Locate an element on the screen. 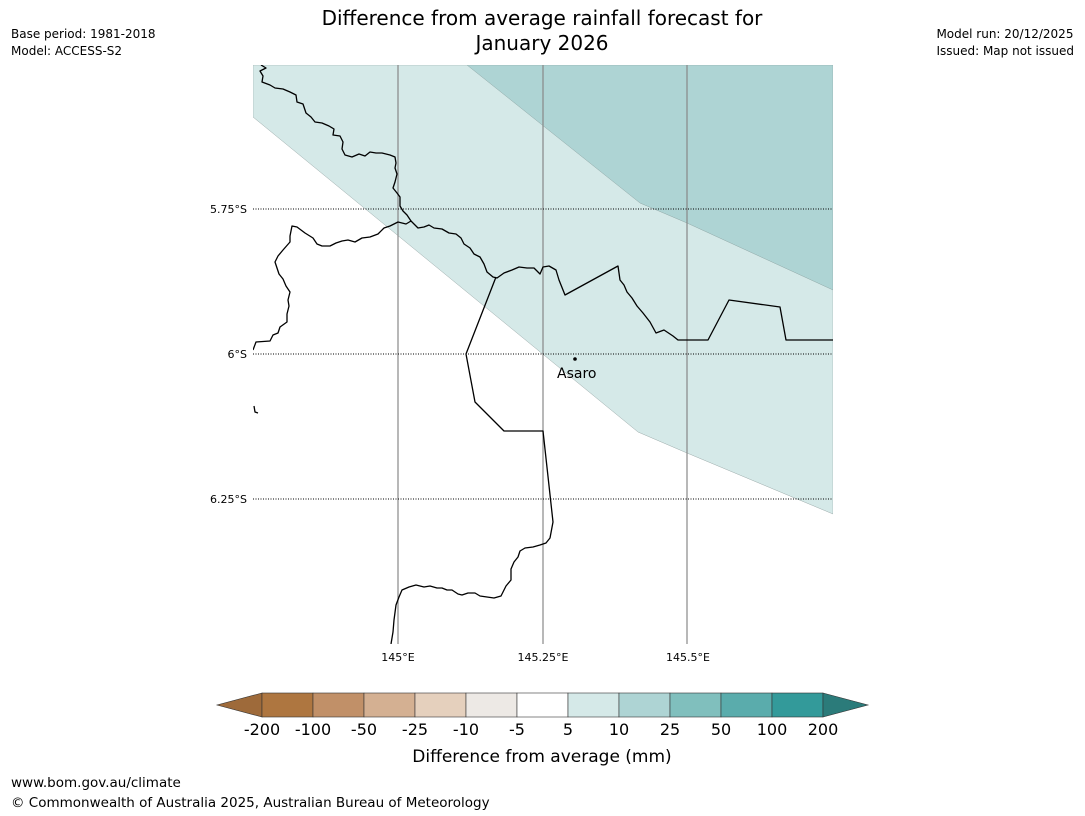 The image size is (1085, 816). legend-tick: 50 is located at coordinates (721, 729).